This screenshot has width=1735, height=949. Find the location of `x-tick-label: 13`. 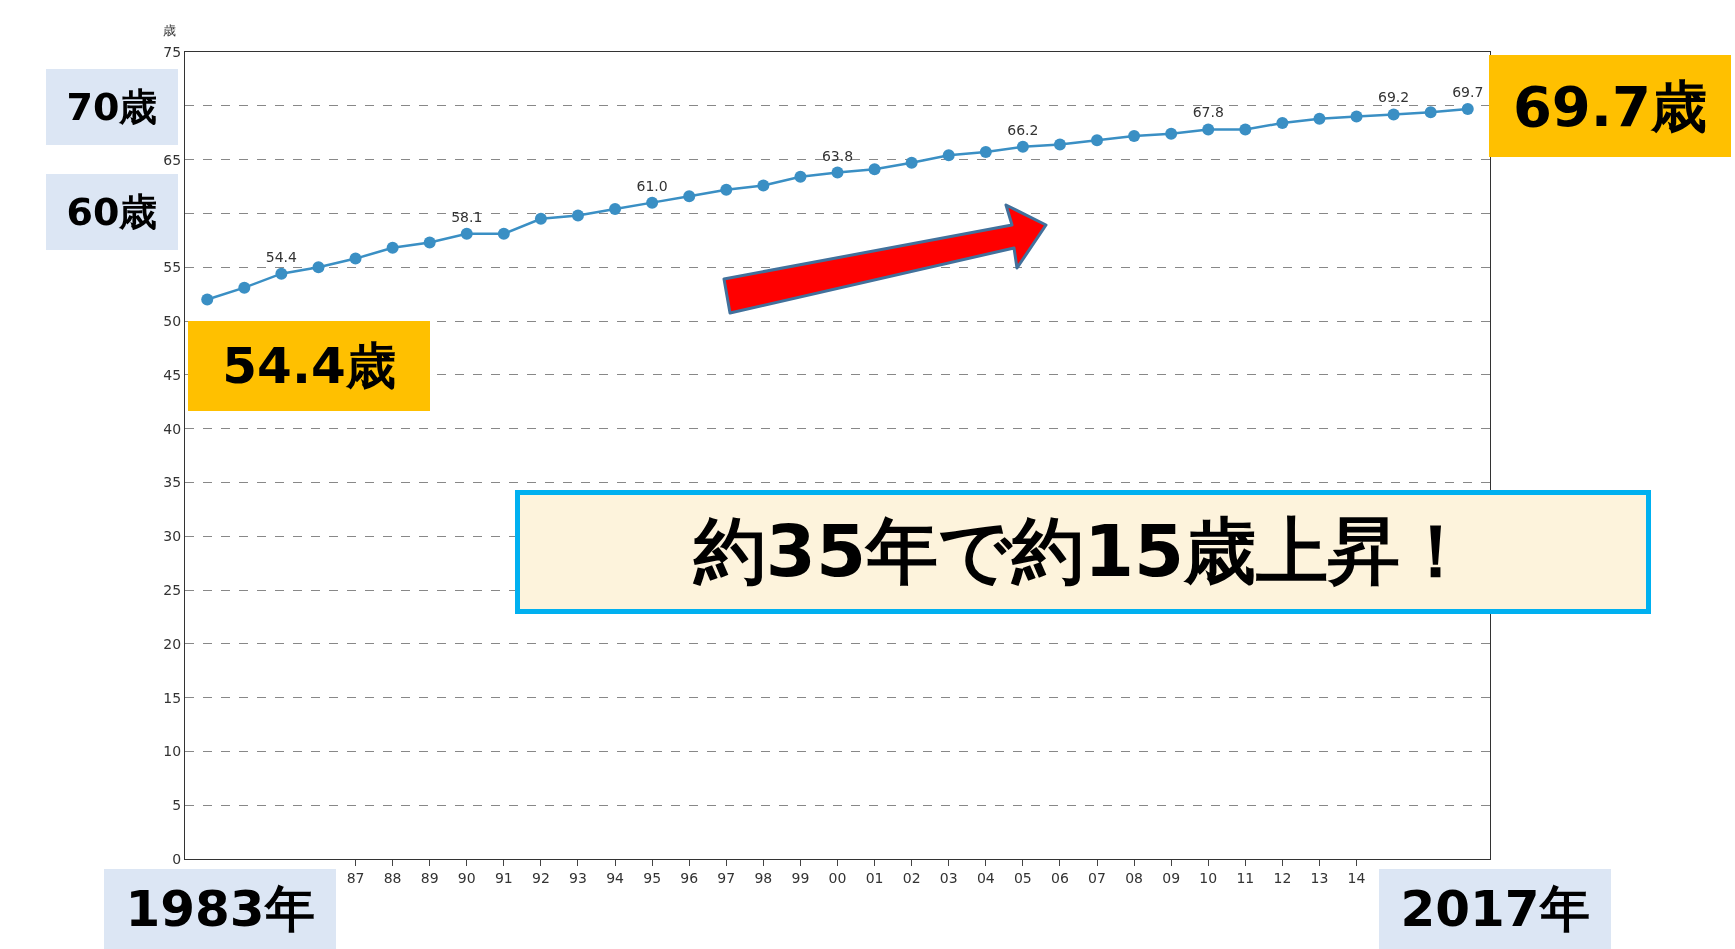

x-tick-label: 13 is located at coordinates (1319, 877).